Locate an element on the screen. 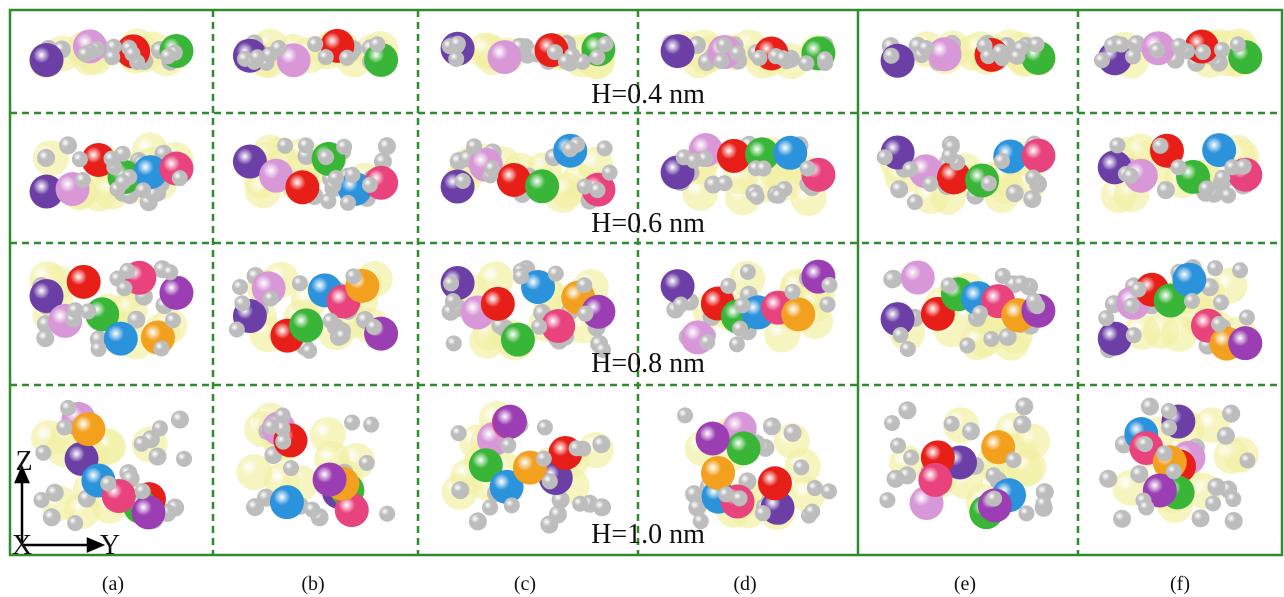 The height and width of the screenshot is (597, 1284). row-label: H=1.0 nm is located at coordinates (648, 534).